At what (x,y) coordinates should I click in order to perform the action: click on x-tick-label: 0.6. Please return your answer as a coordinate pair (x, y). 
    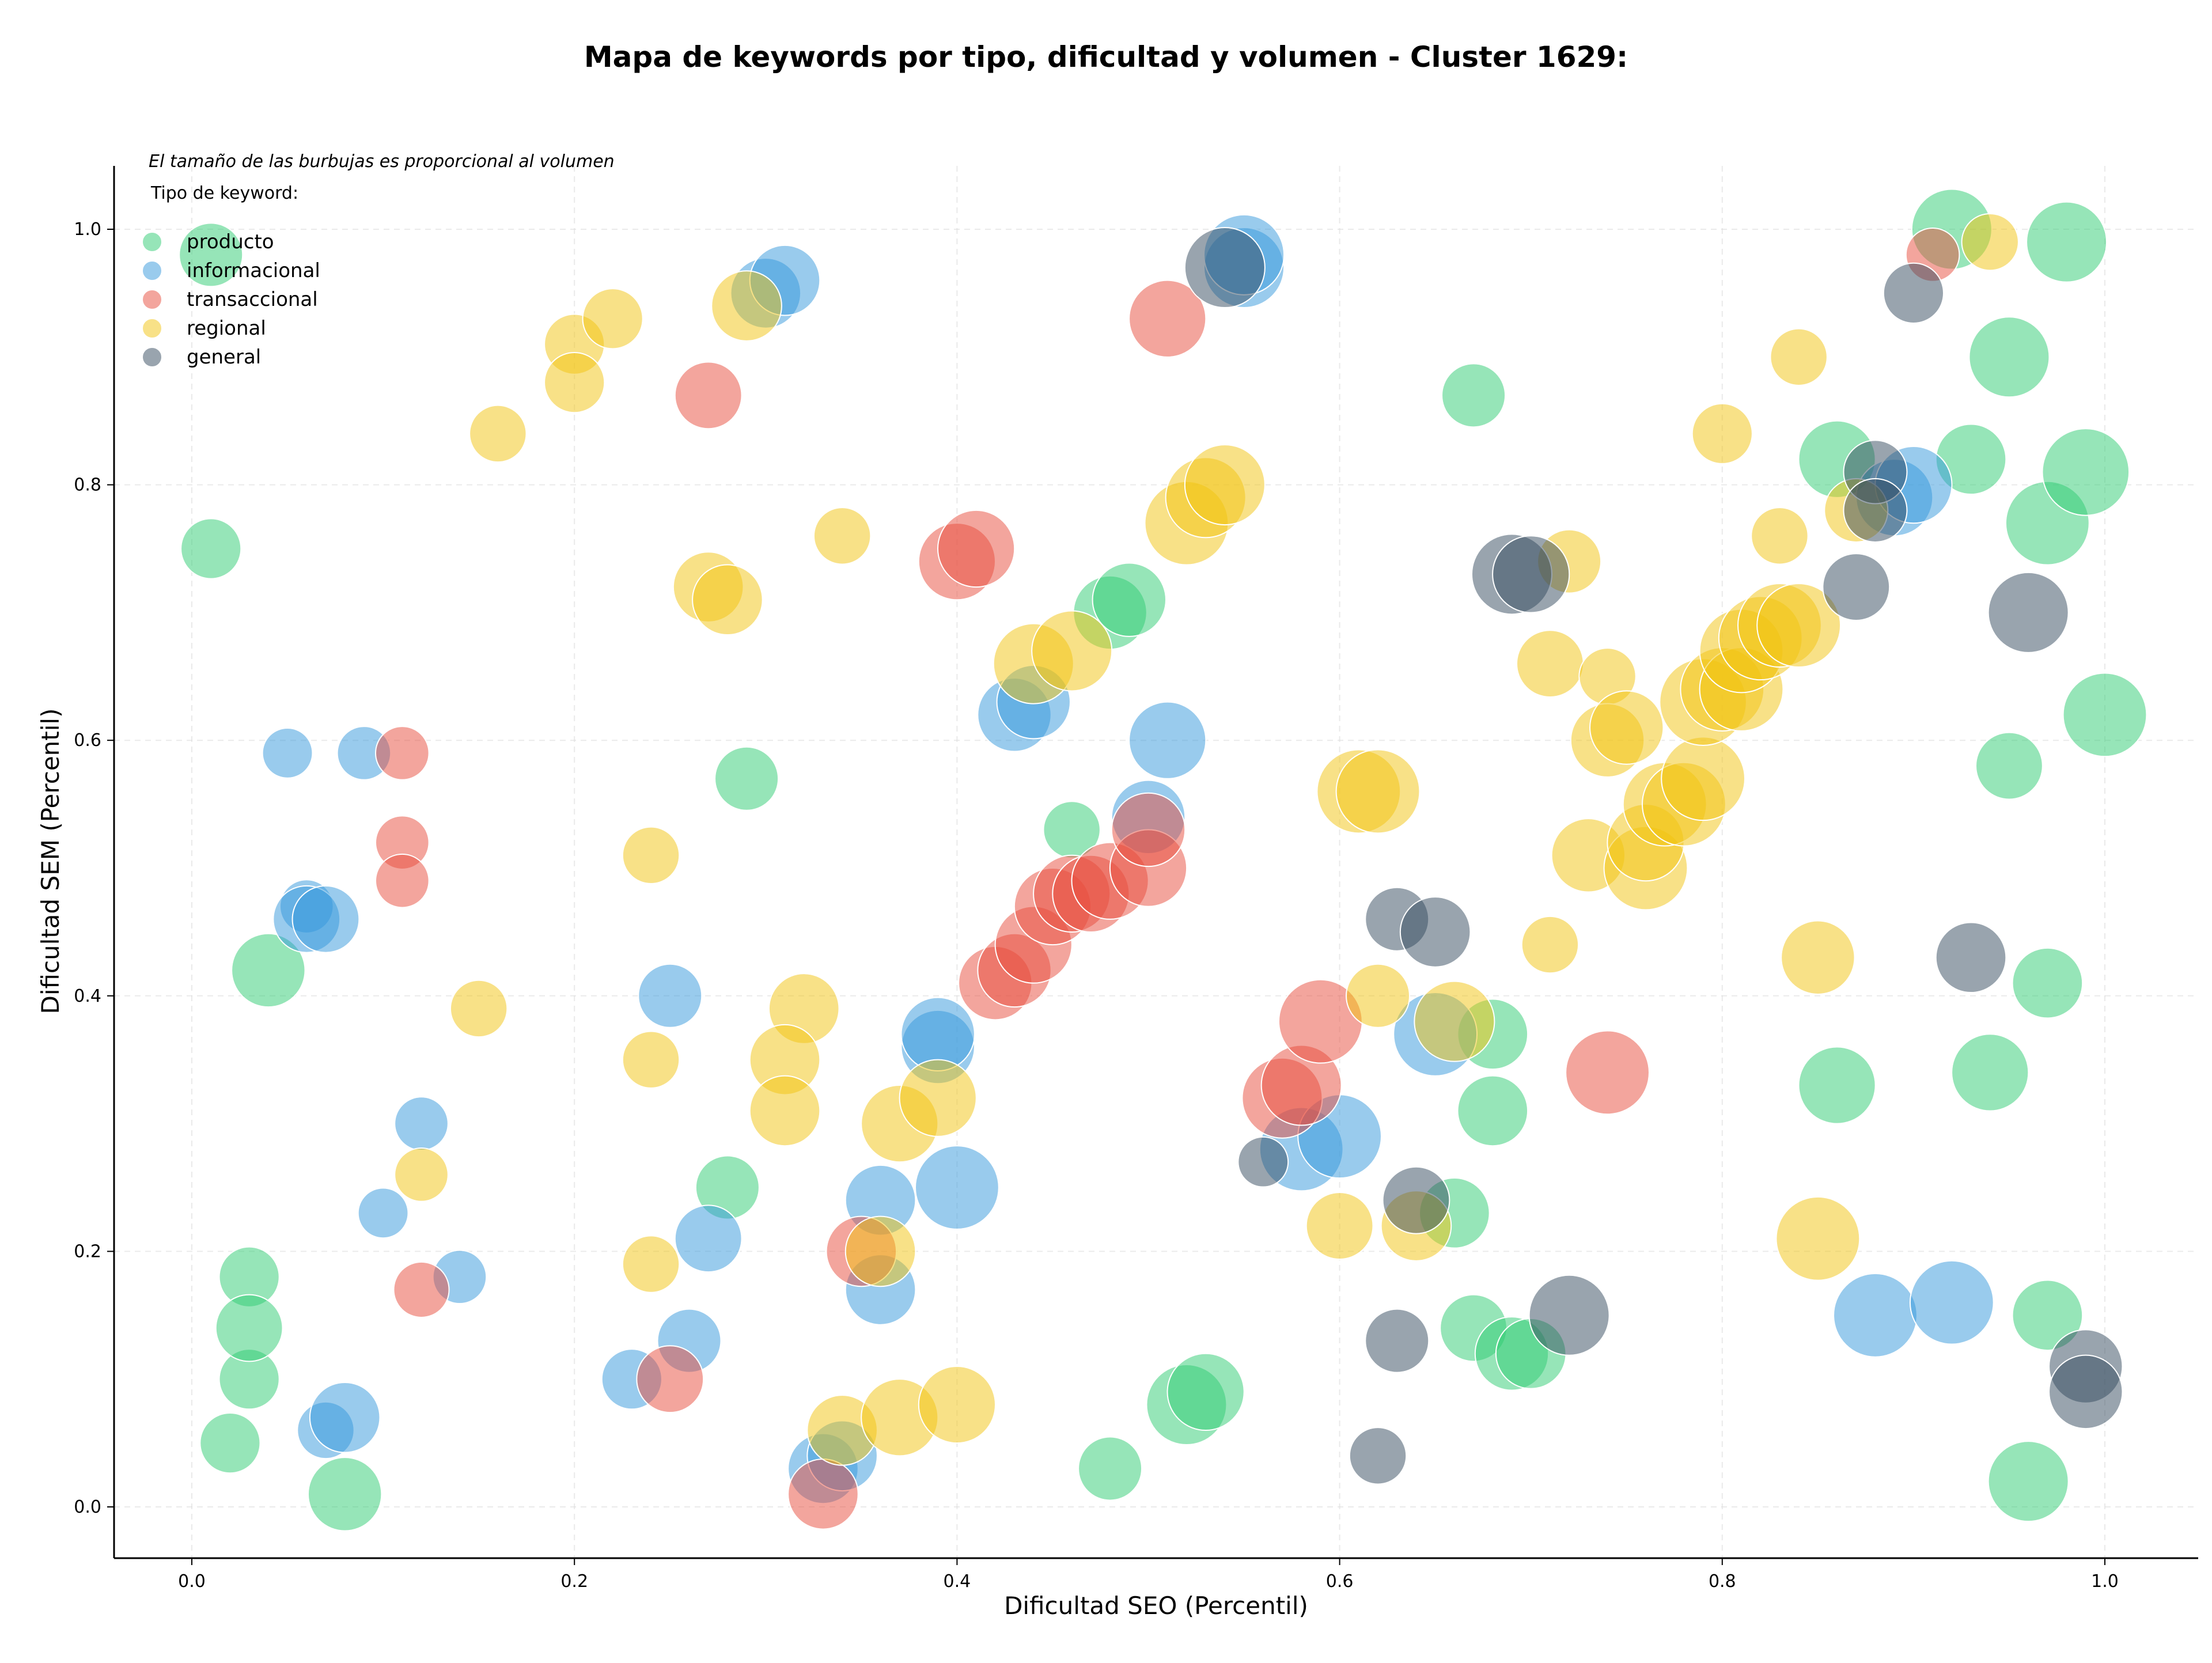
    Looking at the image, I should click on (1340, 1581).